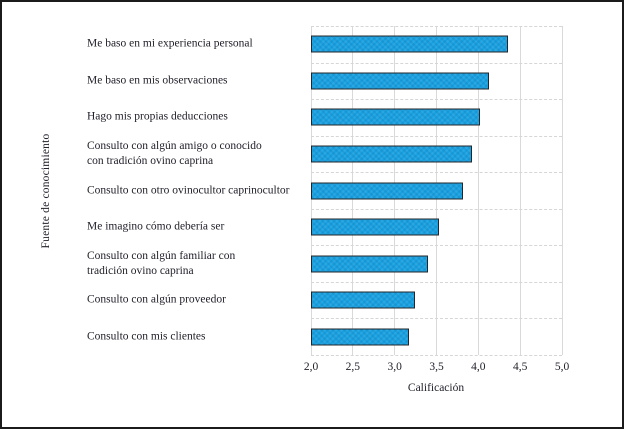  I want to click on x-axis-ticks: 2,0 2,5 3,0 3,5 4,0 4,5 5,0, so click(436, 369).